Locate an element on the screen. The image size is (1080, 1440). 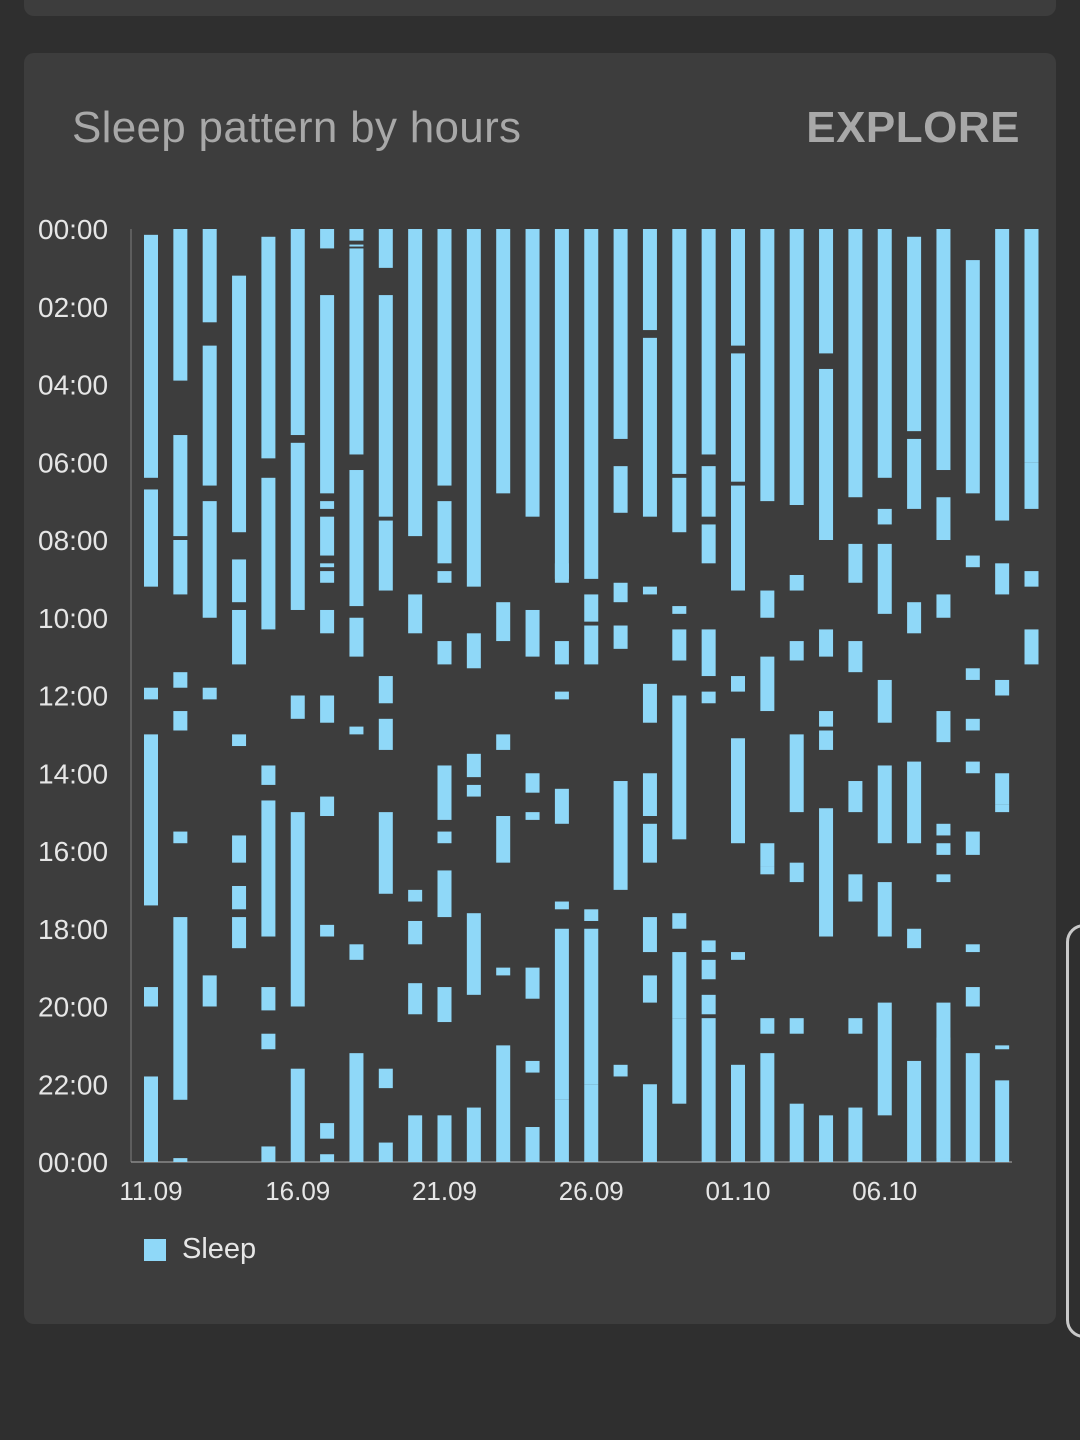
y-tick-label: 10:00 is located at coordinates (73, 618).